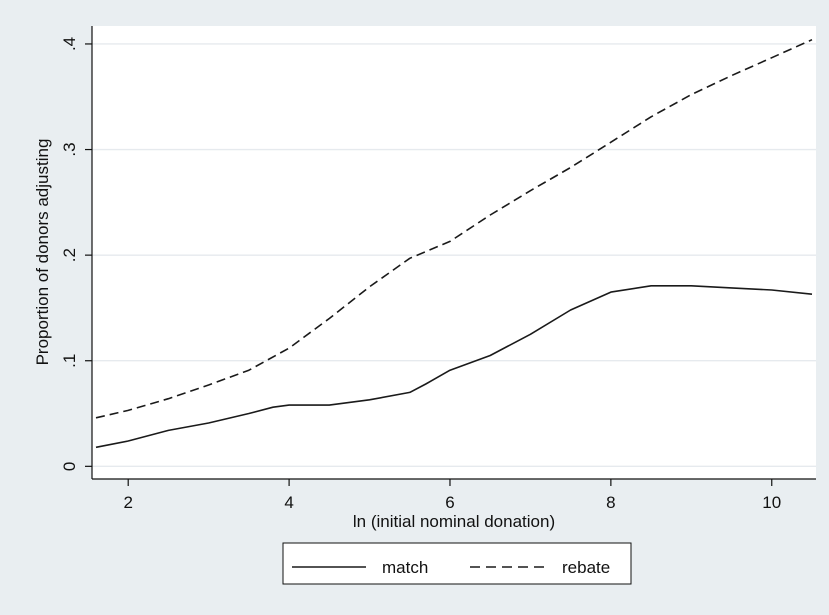 This screenshot has height=615, width=829. Describe the element at coordinates (42, 252) in the screenshot. I see `y-axis-label: Proportion of donors adjusting` at that location.